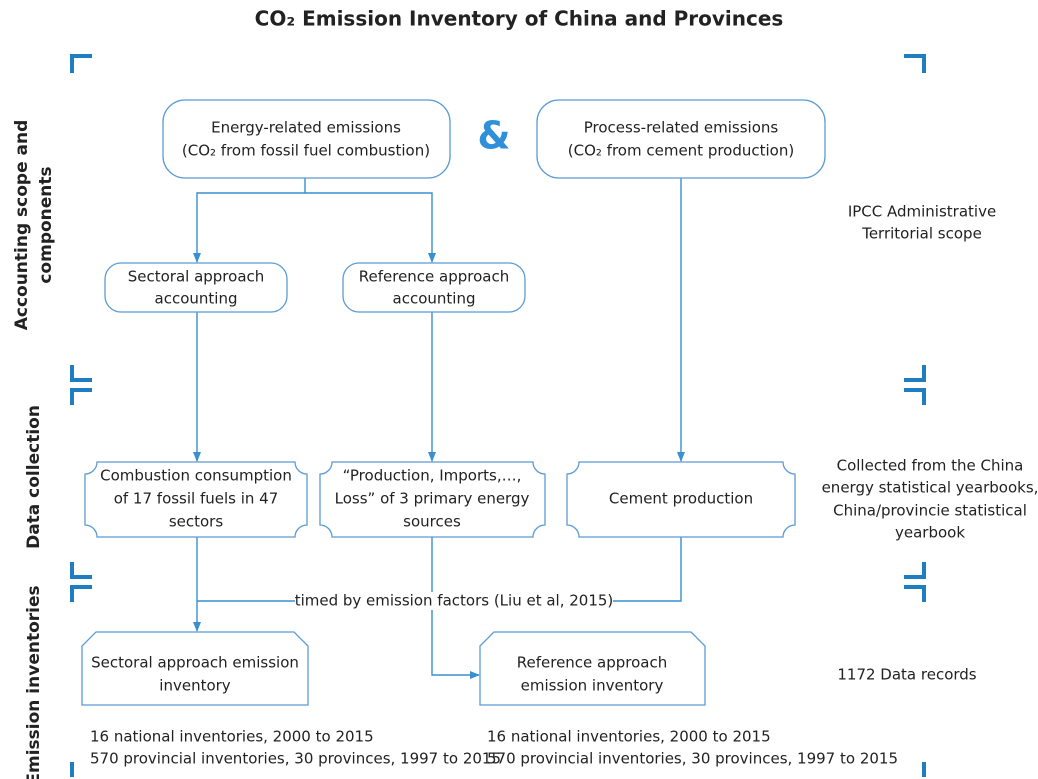 This screenshot has height=779, width=1038. I want to click on node-label: Cement production, so click(681, 499).